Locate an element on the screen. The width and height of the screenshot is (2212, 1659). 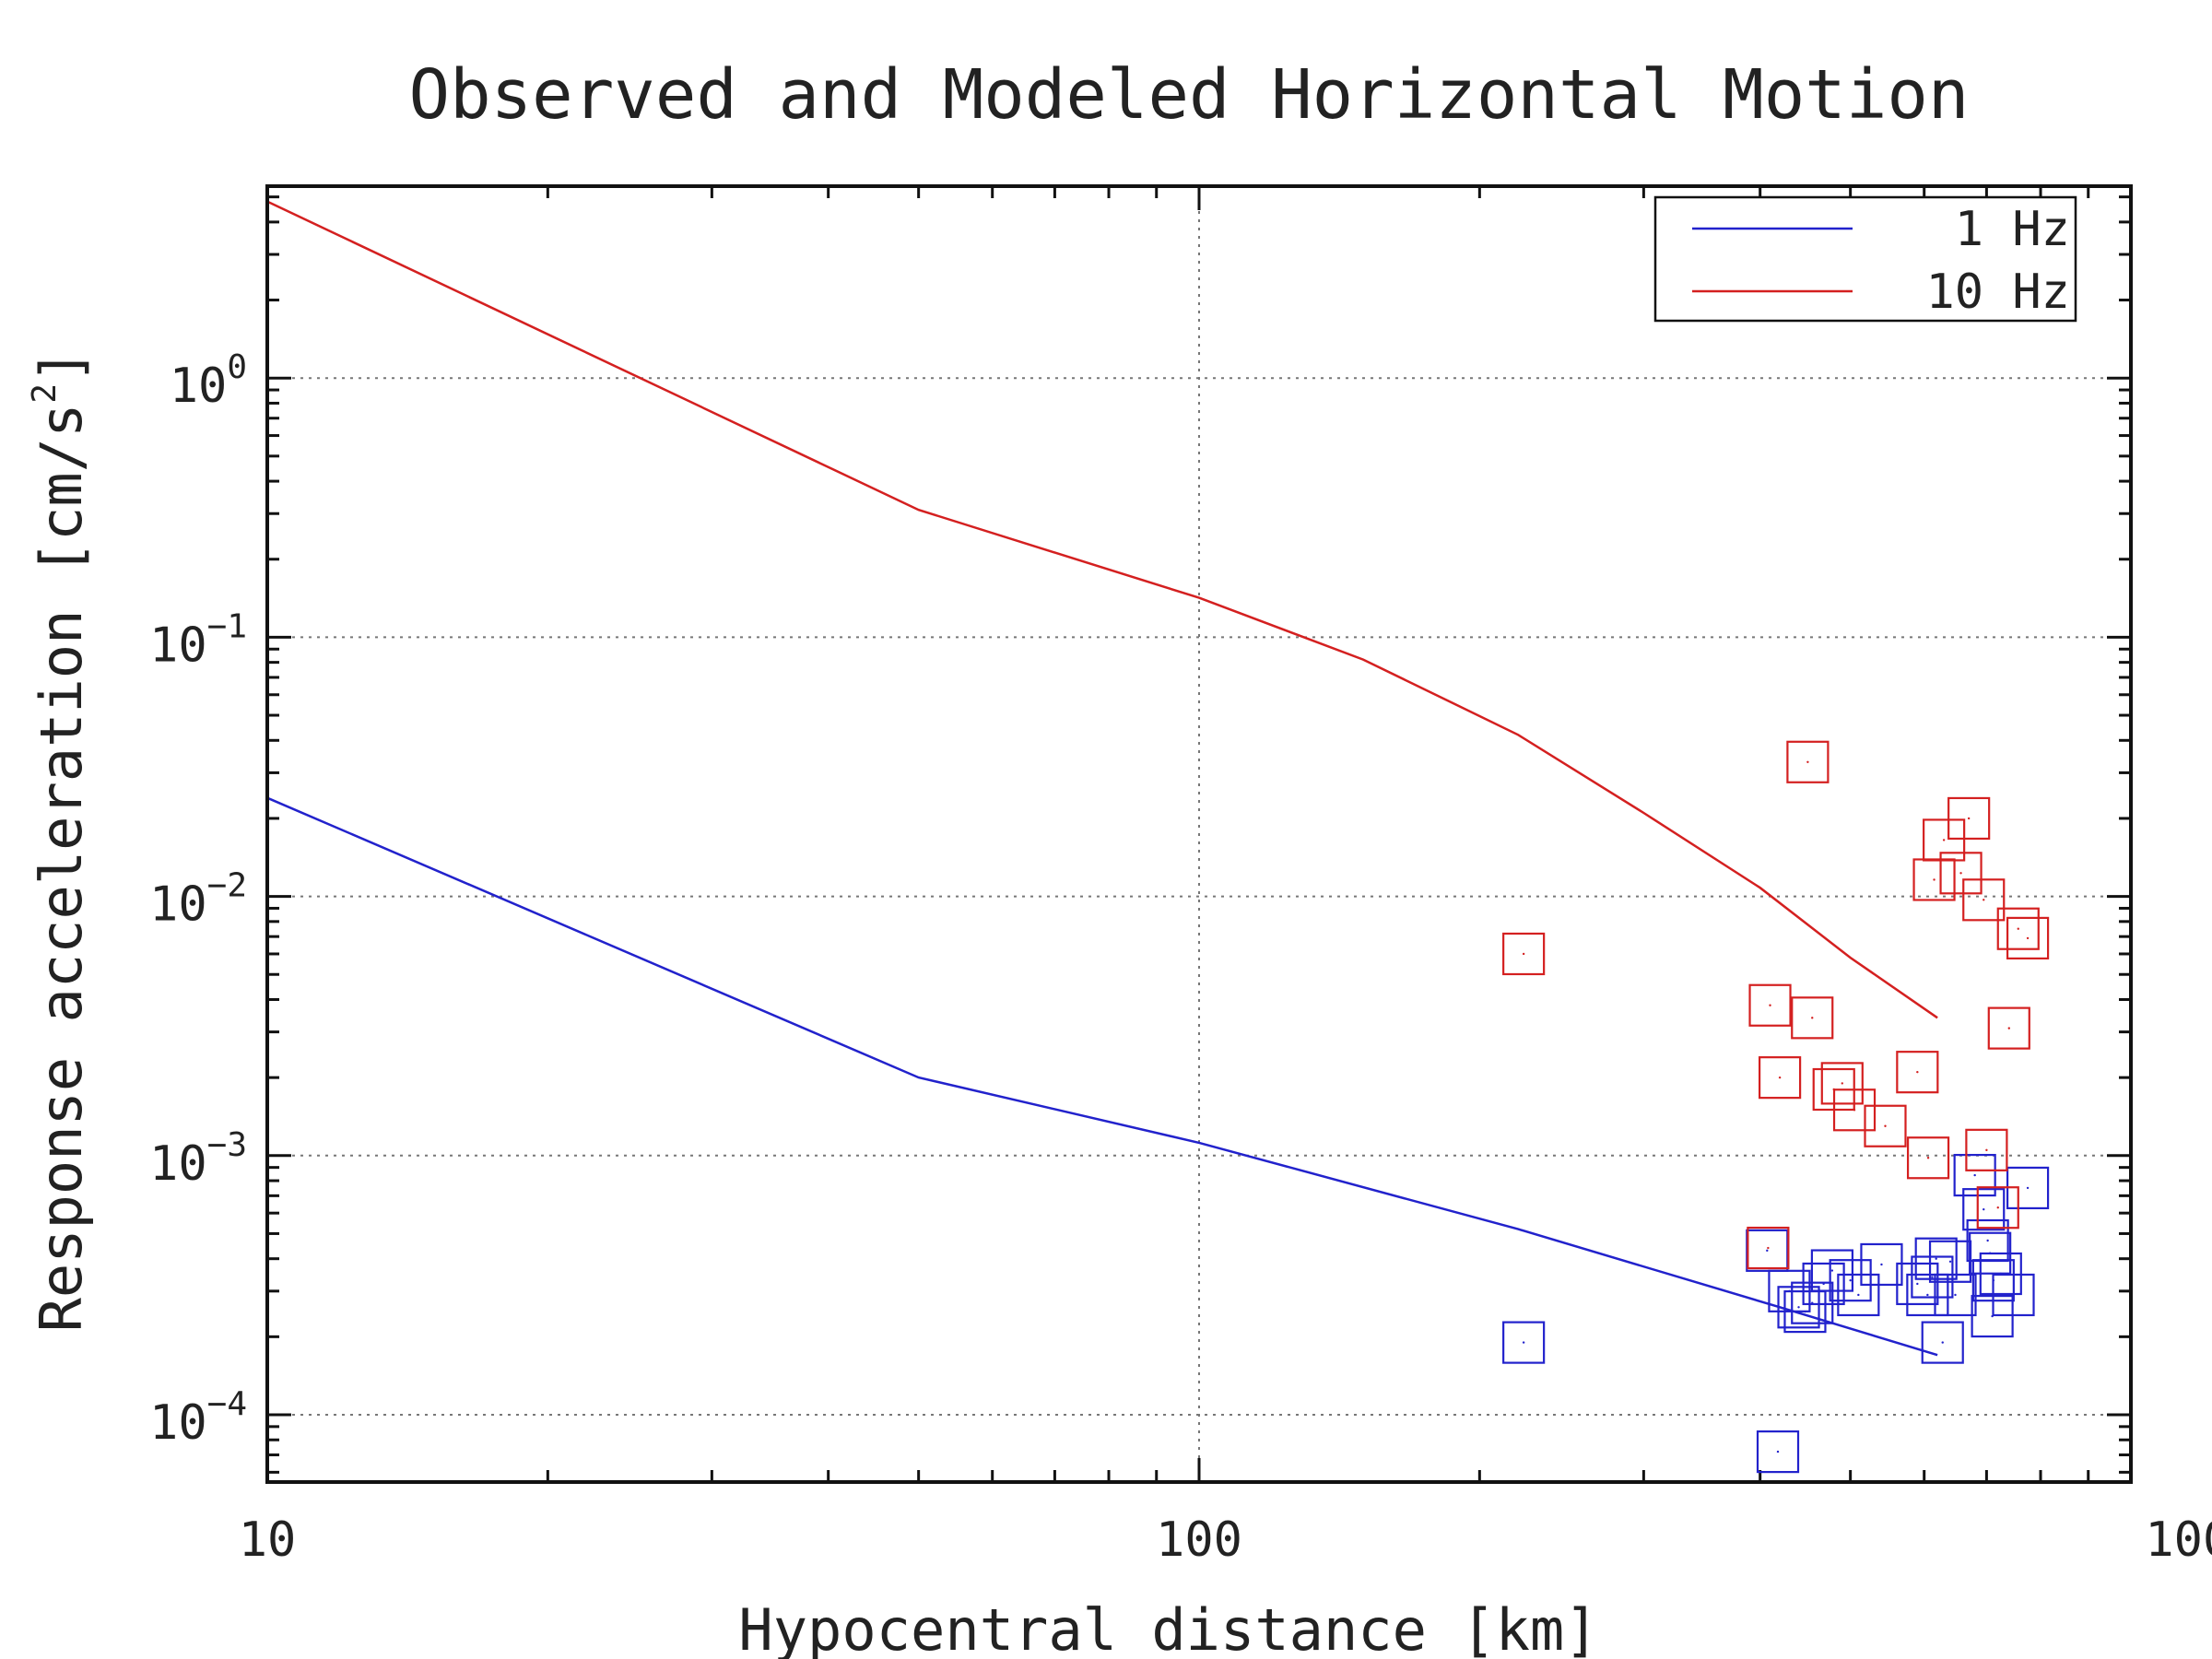
y-tick-label-exponent: −2 is located at coordinates (227, 886).